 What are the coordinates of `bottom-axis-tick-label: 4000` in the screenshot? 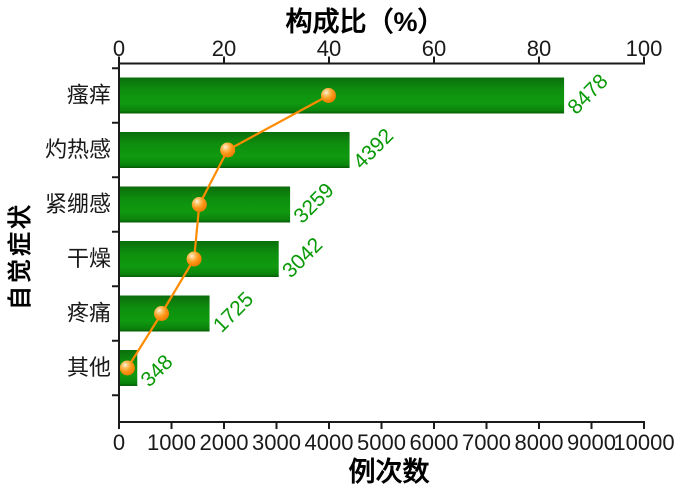 It's located at (329, 442).